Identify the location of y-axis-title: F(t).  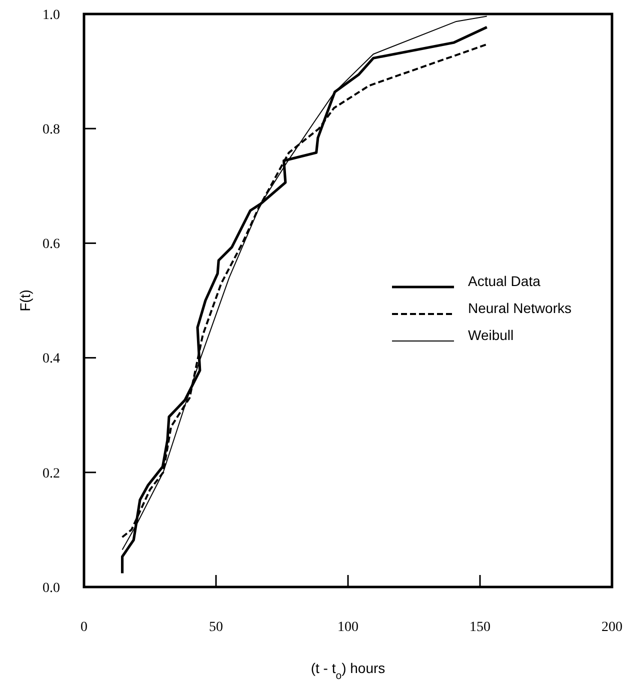
(25, 301).